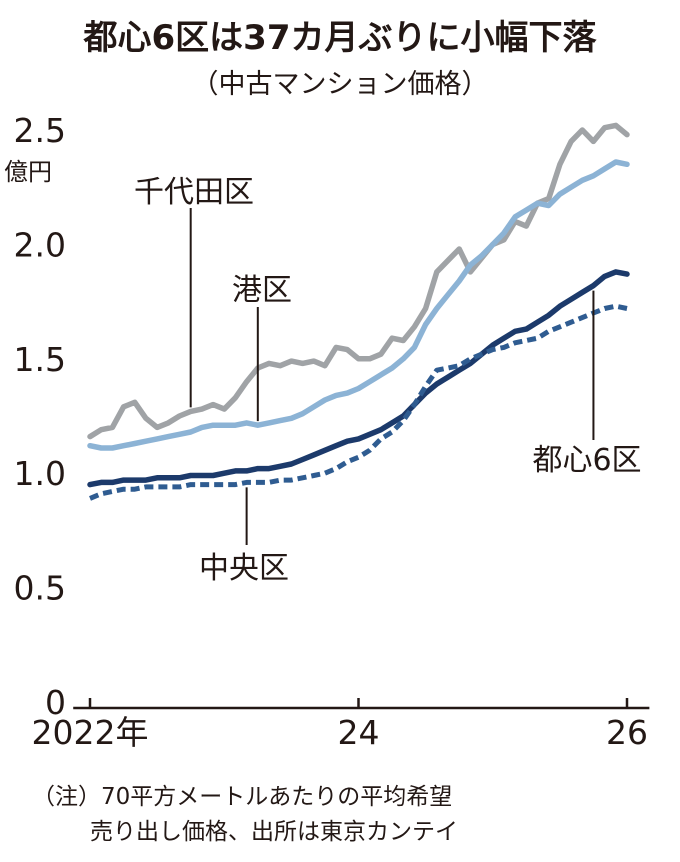 Image resolution: width=680 pixels, height=862 pixels. I want to click on x-tick-label: 2022年, so click(90, 732).